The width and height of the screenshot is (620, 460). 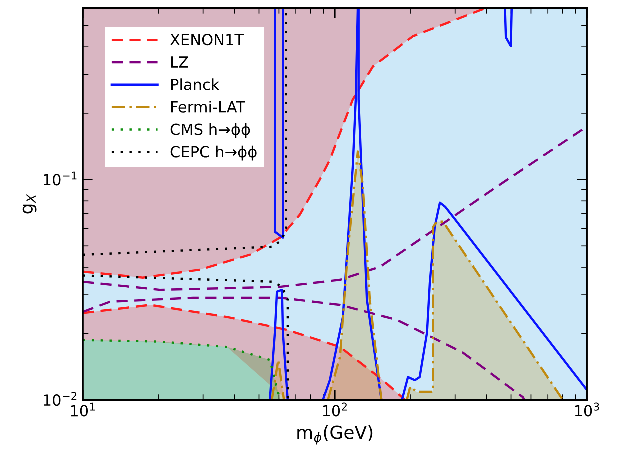 What do you see at coordinates (210, 130) in the screenshot?
I see `legend-label: CMS h→ϕϕ` at bounding box center [210, 130].